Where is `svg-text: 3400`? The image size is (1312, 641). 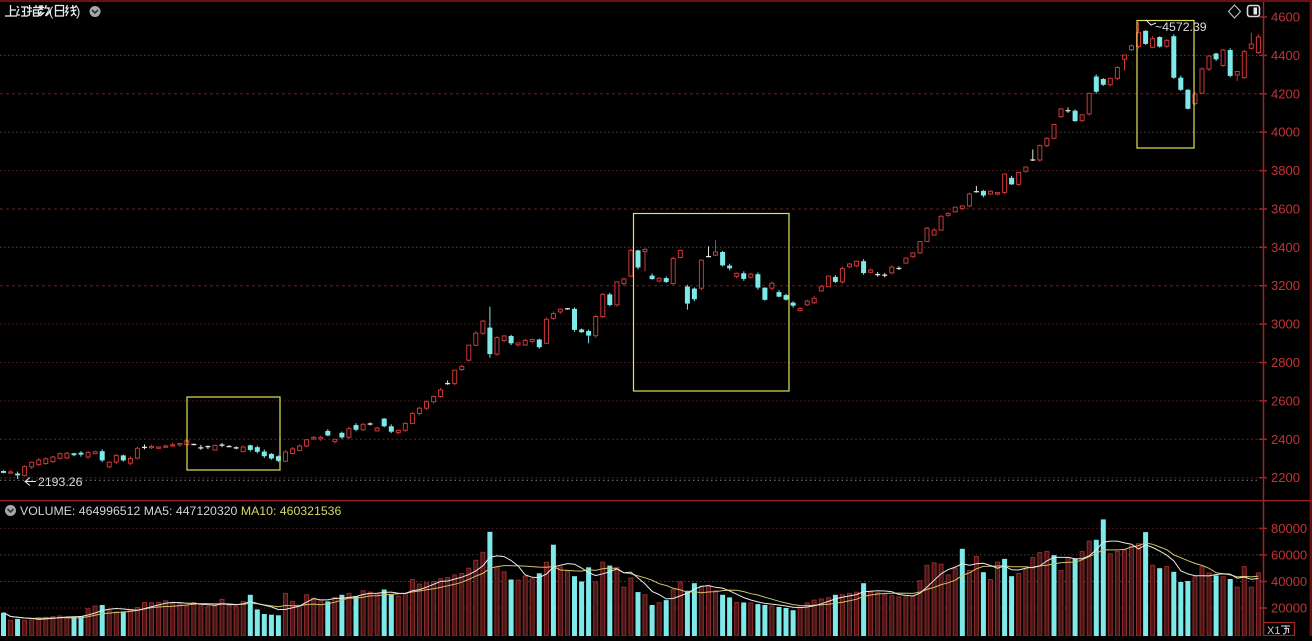
svg-text: 3400 is located at coordinates (1285, 247).